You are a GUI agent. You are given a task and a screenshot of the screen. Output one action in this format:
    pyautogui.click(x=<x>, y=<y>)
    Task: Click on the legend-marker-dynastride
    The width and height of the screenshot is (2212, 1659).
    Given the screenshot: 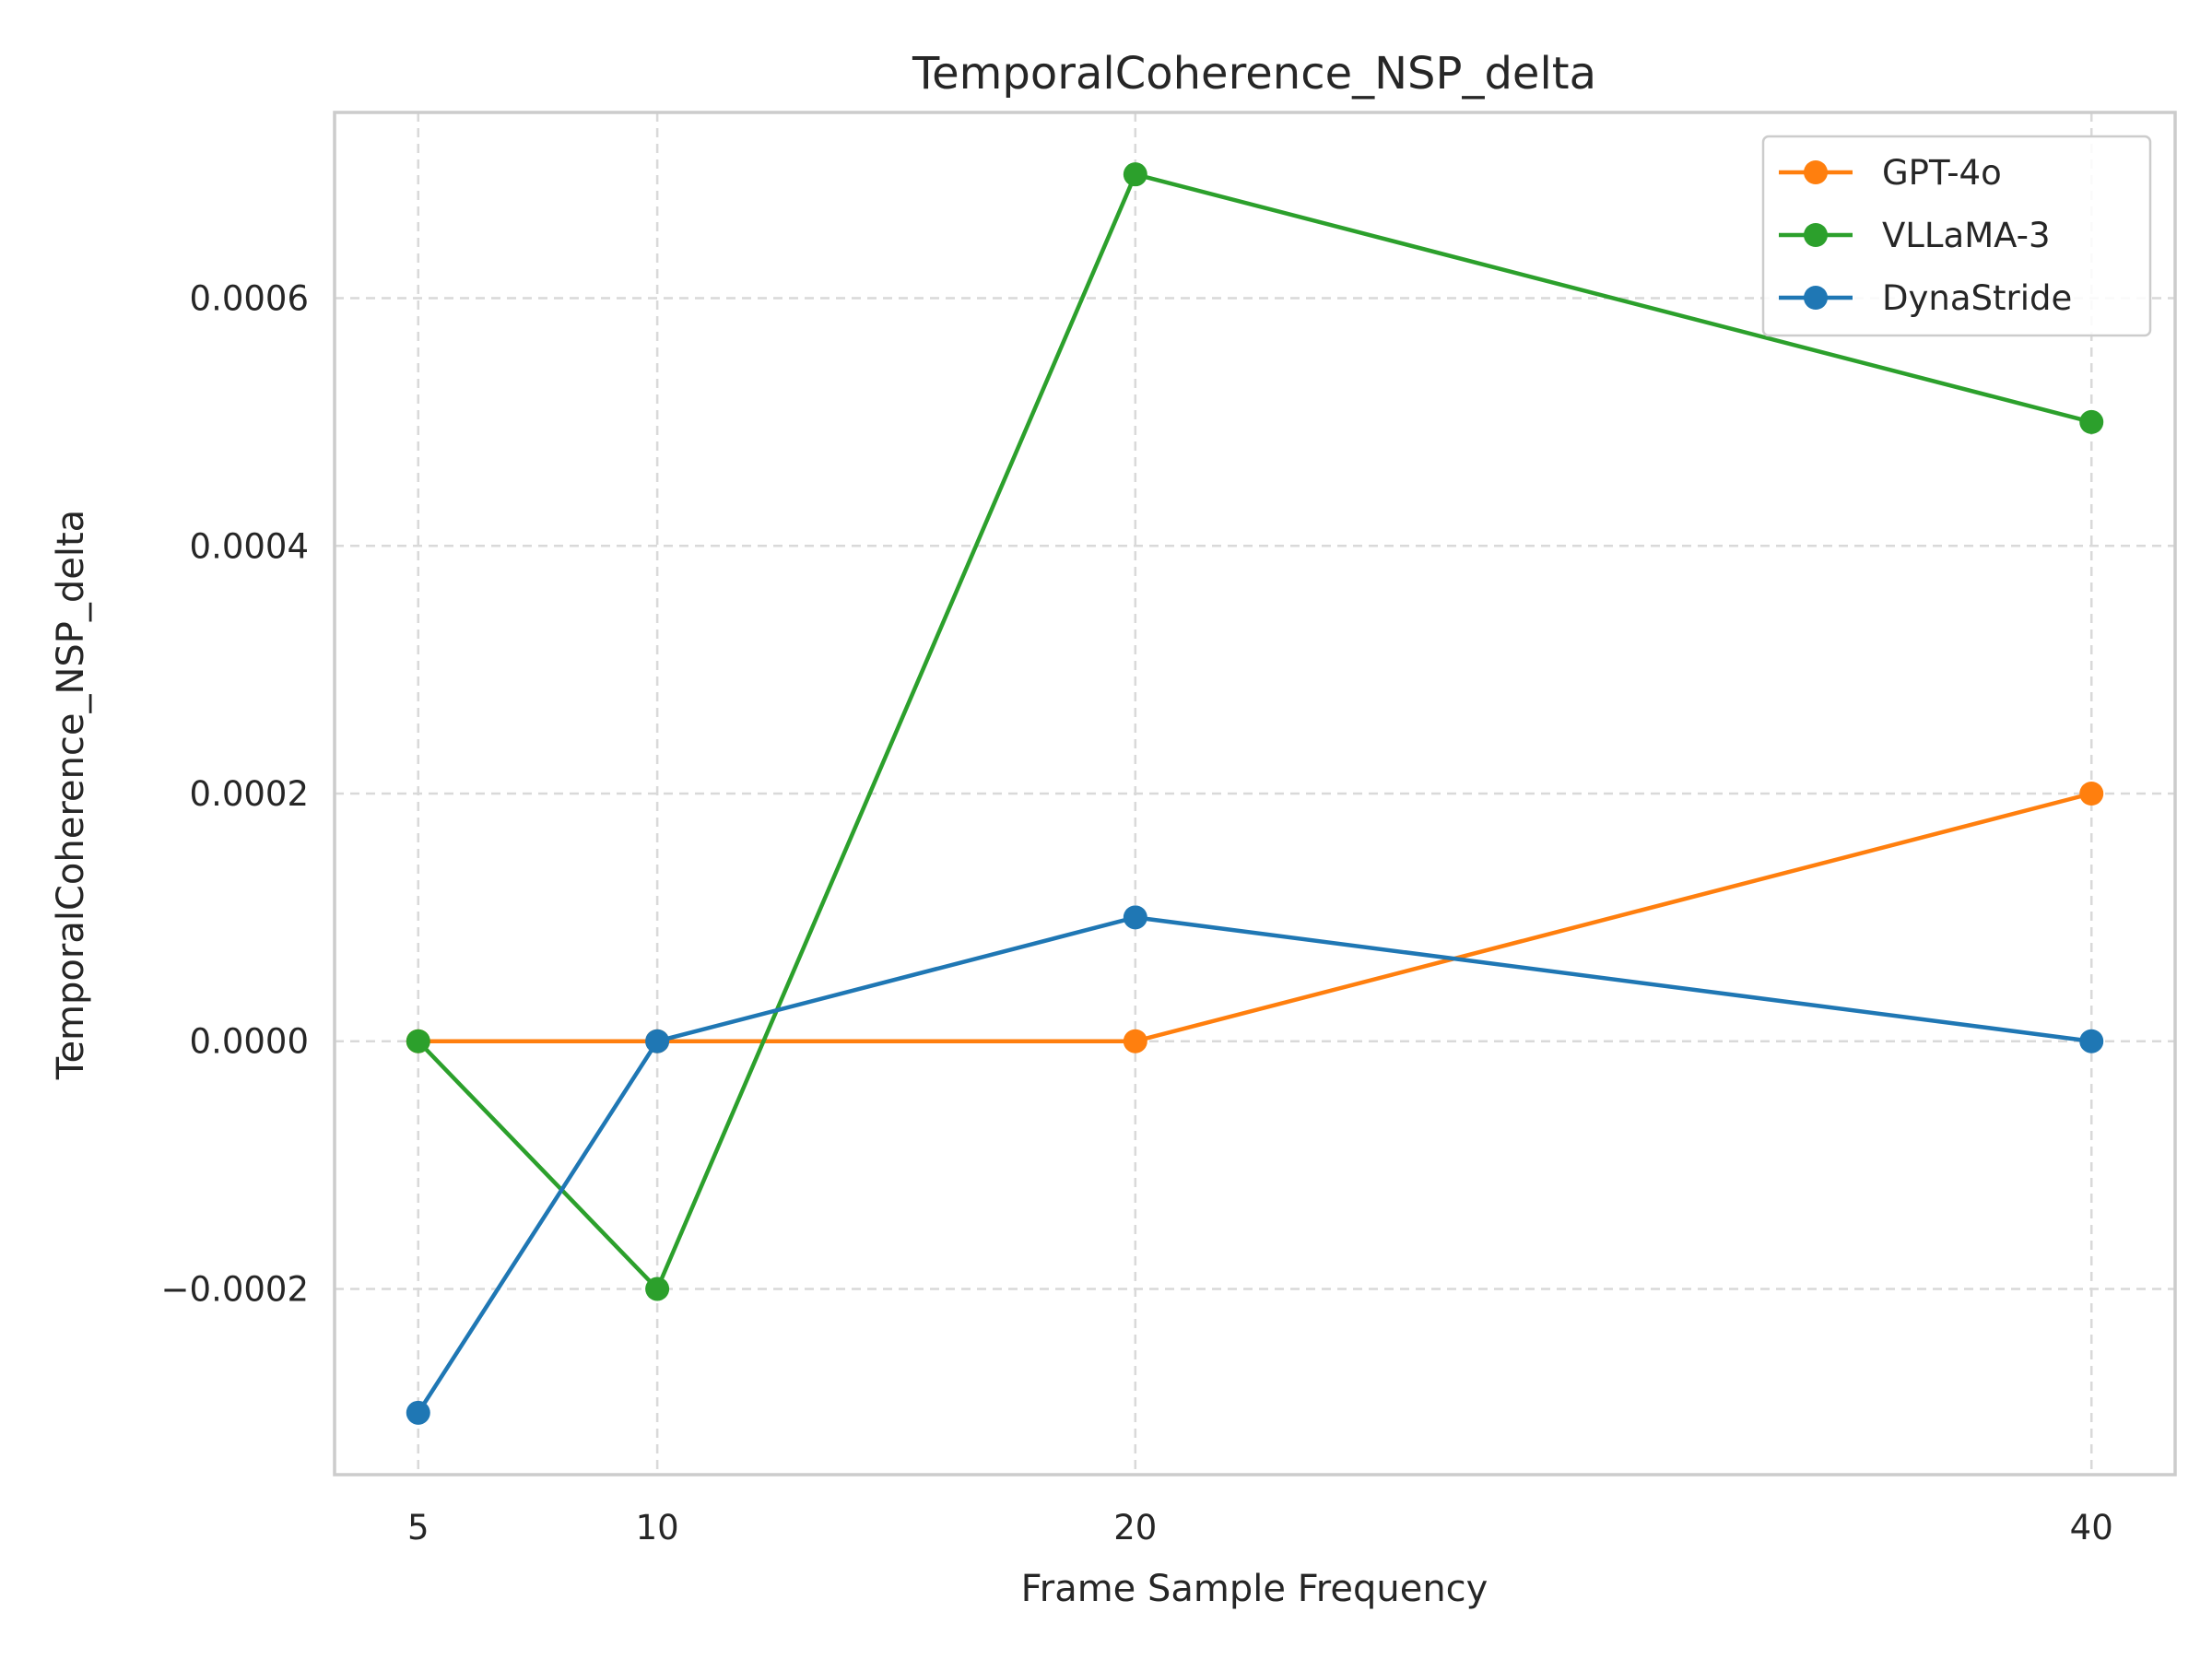 What is the action you would take?
    pyautogui.click(x=1816, y=298)
    